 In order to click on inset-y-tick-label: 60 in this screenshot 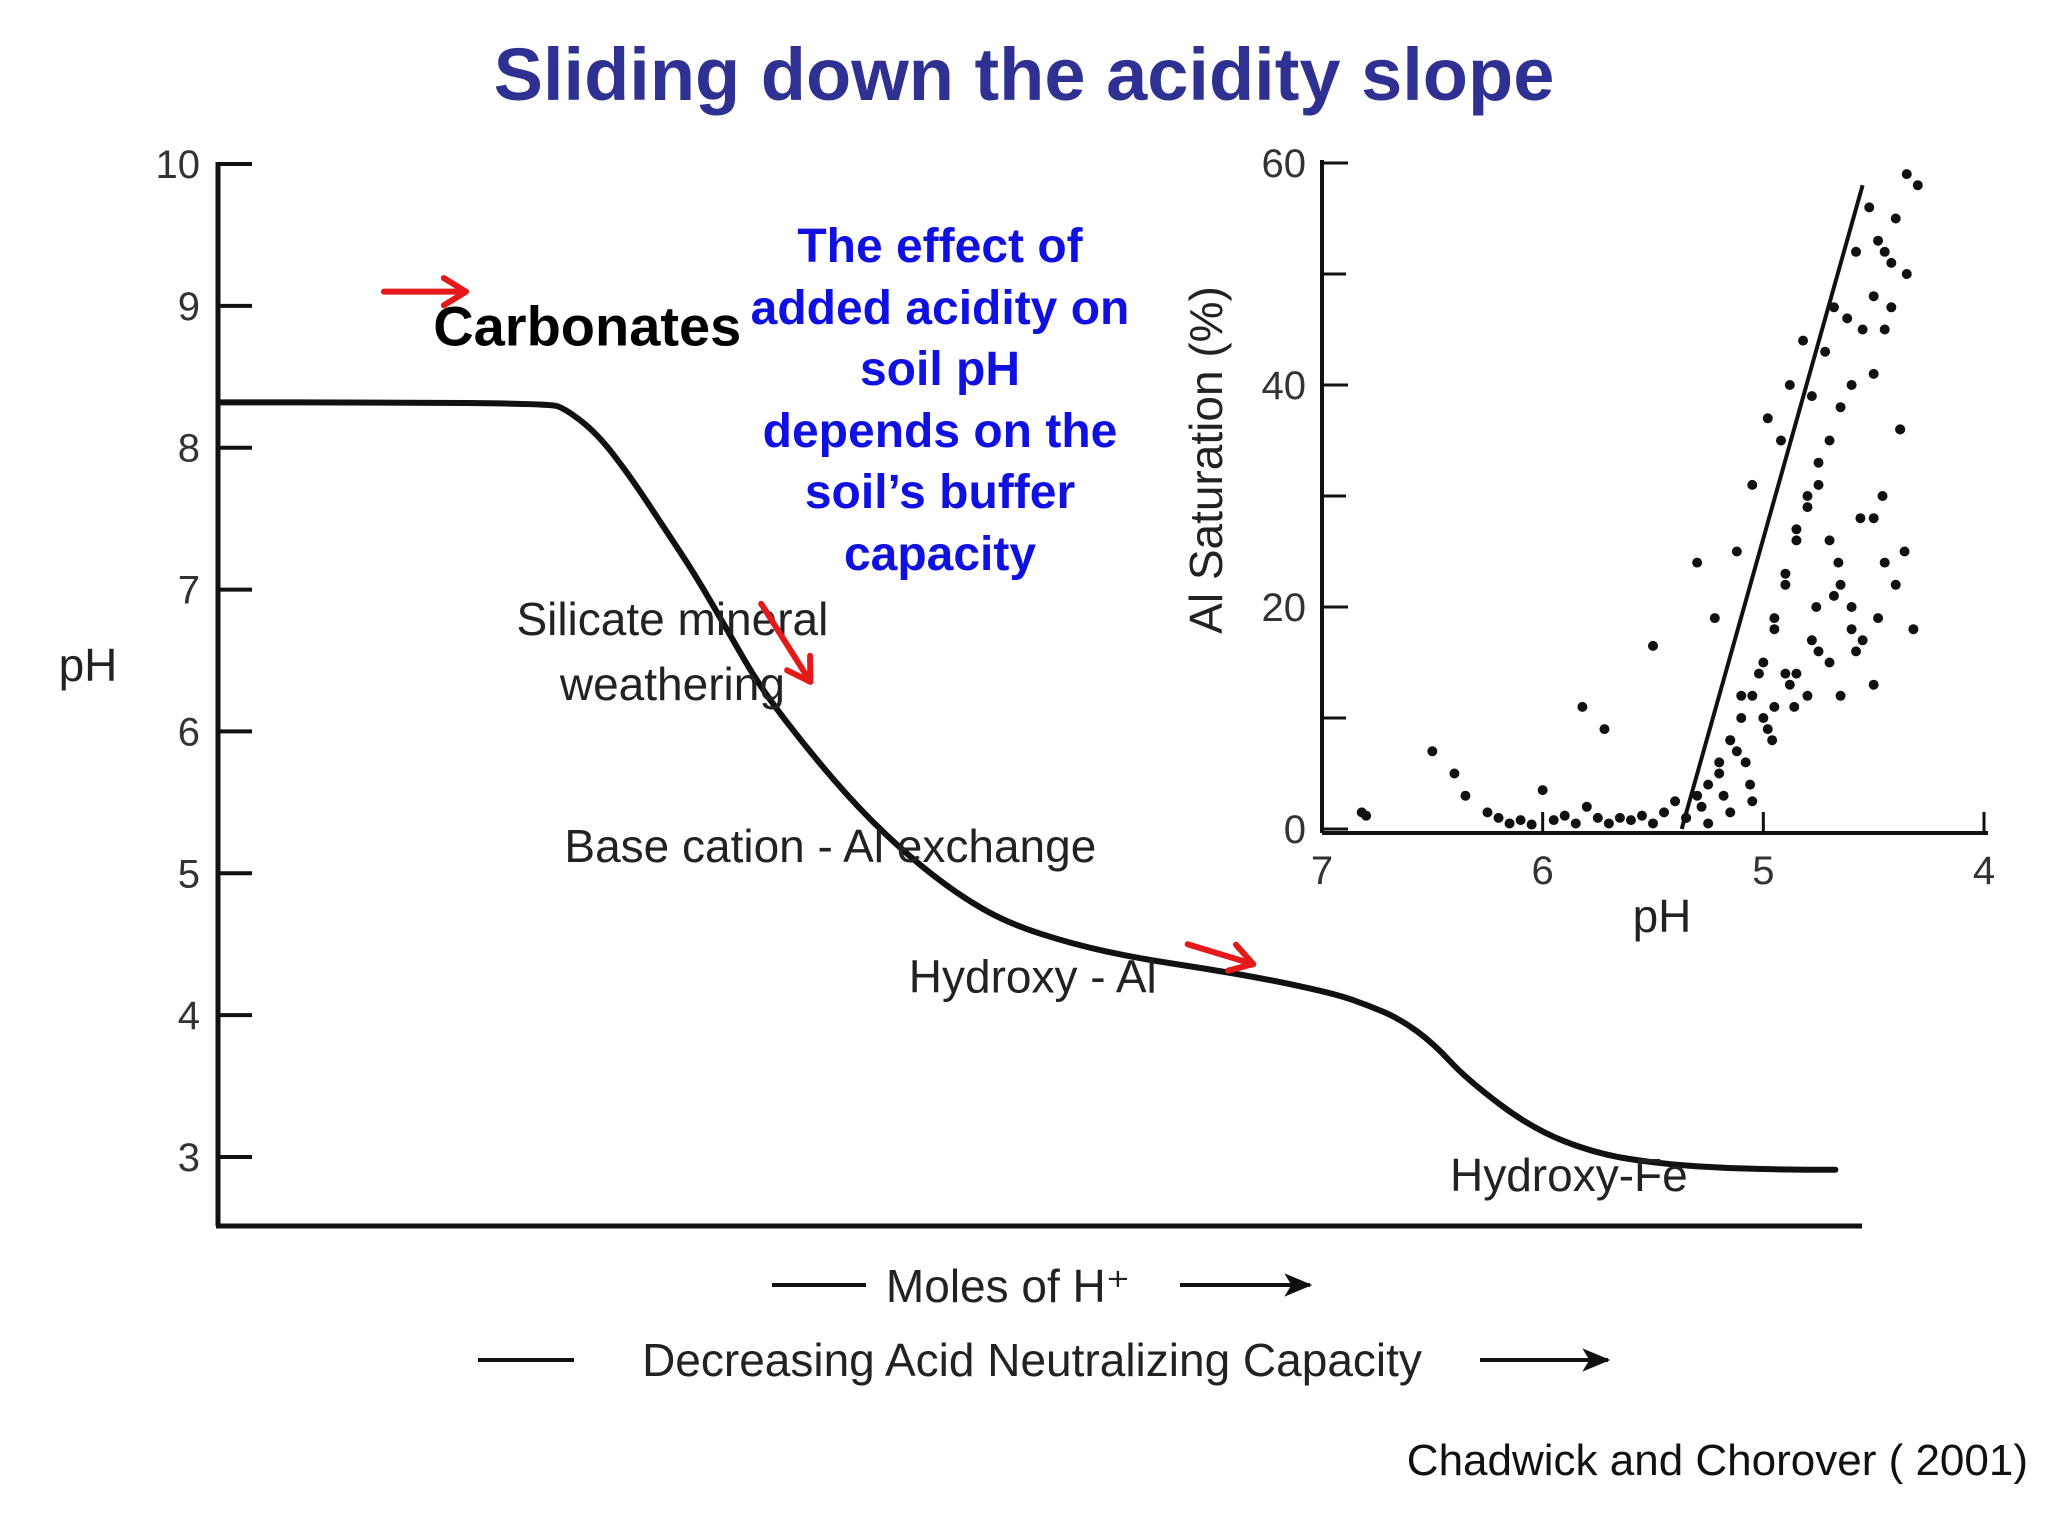, I will do `click(1284, 164)`.